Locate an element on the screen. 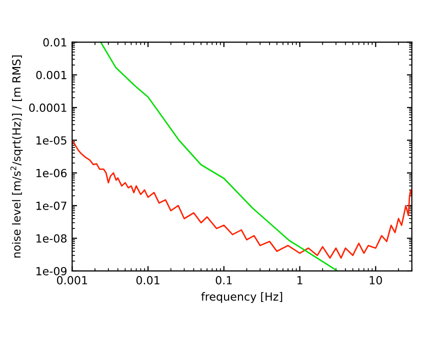 This screenshot has width=440, height=340. y-tick-label: 1e-06 is located at coordinates (51, 173).